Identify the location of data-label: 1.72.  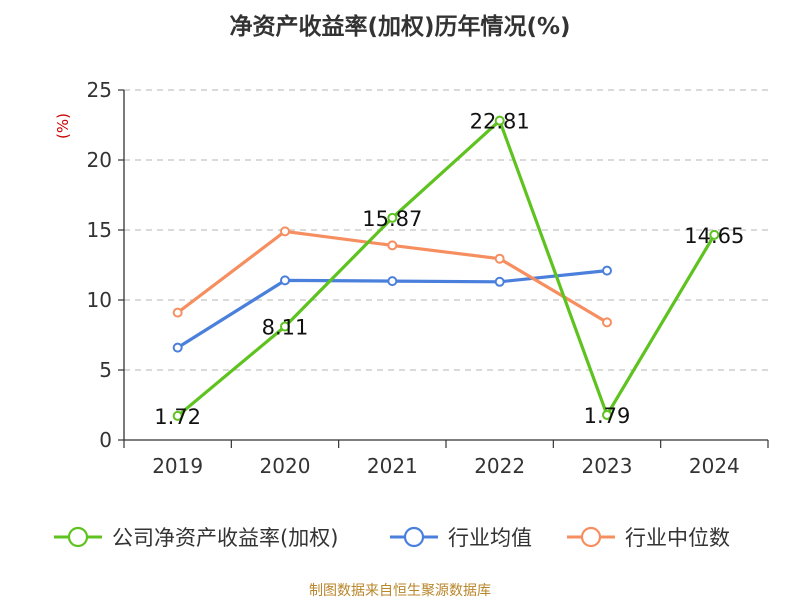
(177, 417).